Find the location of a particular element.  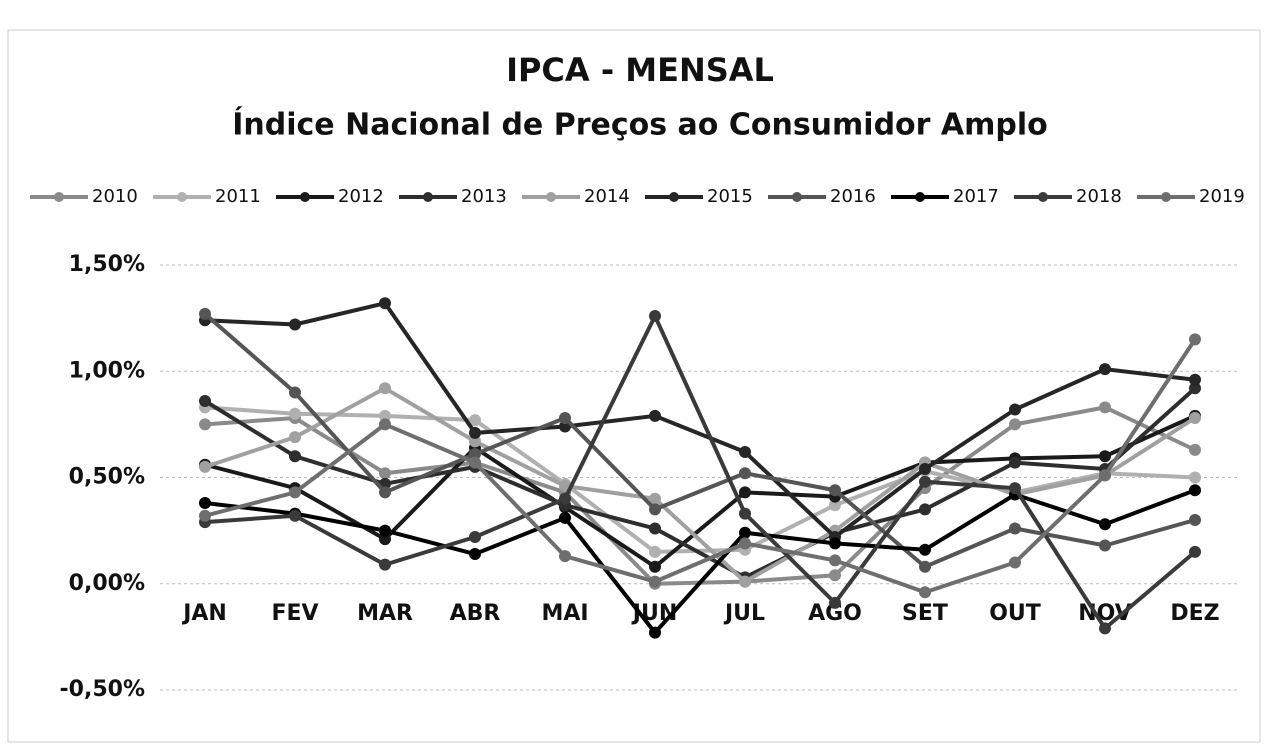

chart-title: IPCA - MENSAL is located at coordinates (640, 70).